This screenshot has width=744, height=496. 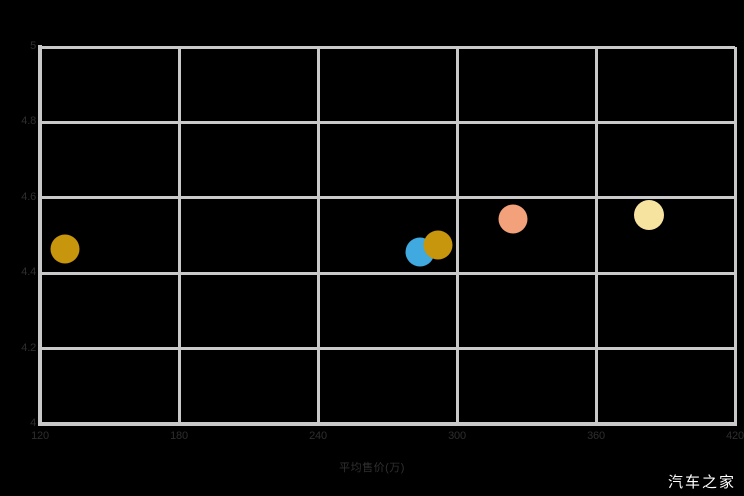 I want to click on y-axis-tick-labels: 5 4.8 4.6 4.4 4.2 4, so click(x=18, y=248).